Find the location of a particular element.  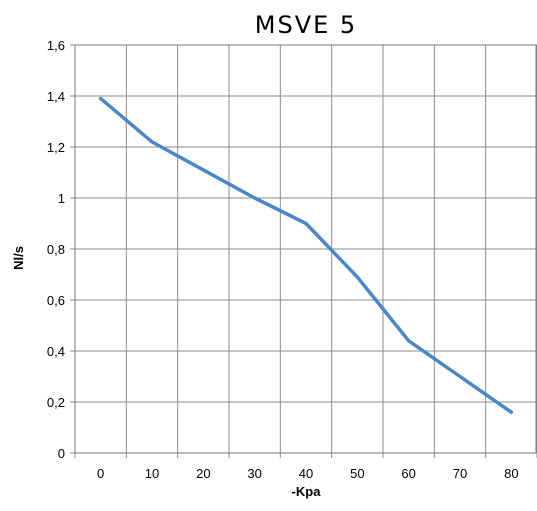

y-tick-label: 1,4 is located at coordinates (56, 96).